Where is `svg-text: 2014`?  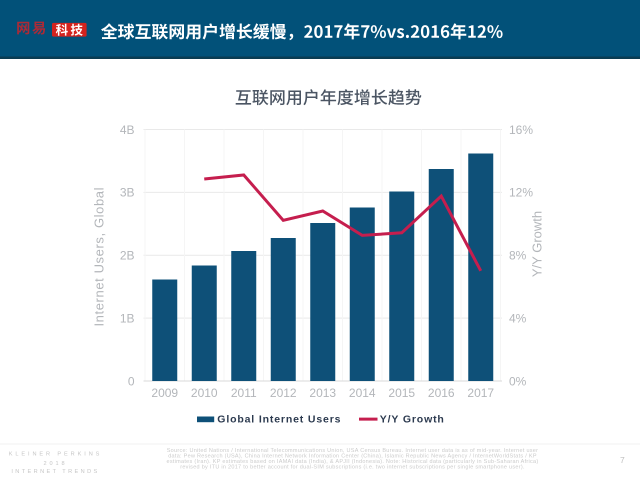 svg-text: 2014 is located at coordinates (362, 393).